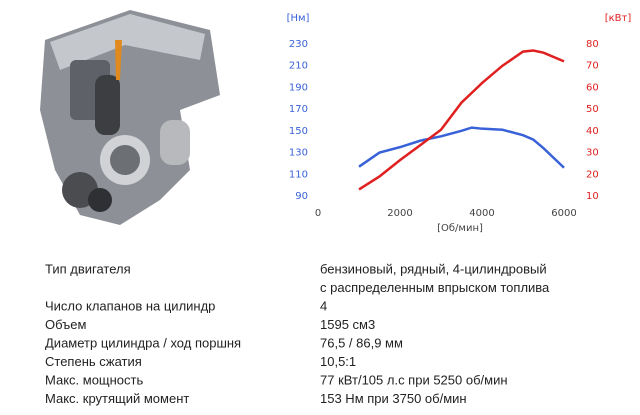 The height and width of the screenshot is (415, 640). What do you see at coordinates (592, 87) in the screenshot?
I see `y2-tick-label: 60` at bounding box center [592, 87].